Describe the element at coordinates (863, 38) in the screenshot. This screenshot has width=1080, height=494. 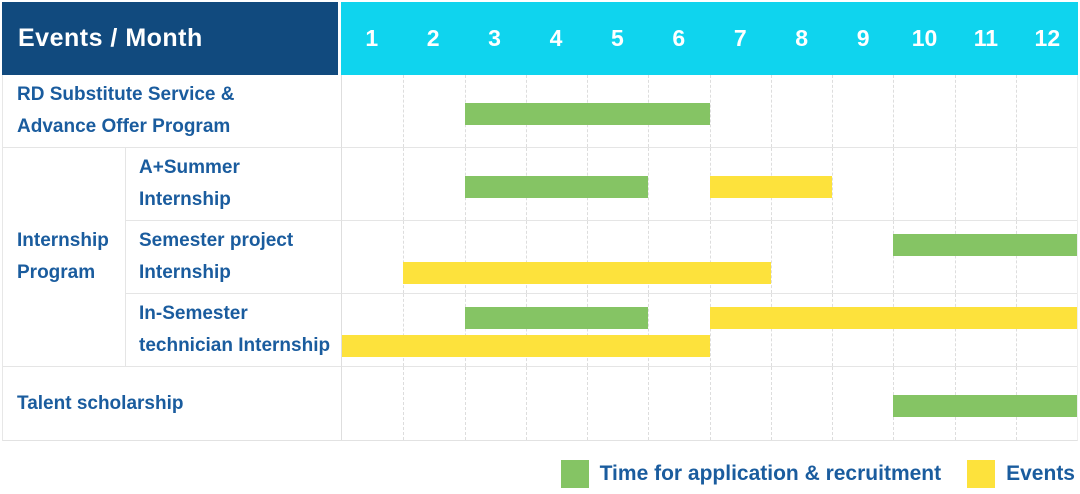
I see `month-header-9: 9` at that location.